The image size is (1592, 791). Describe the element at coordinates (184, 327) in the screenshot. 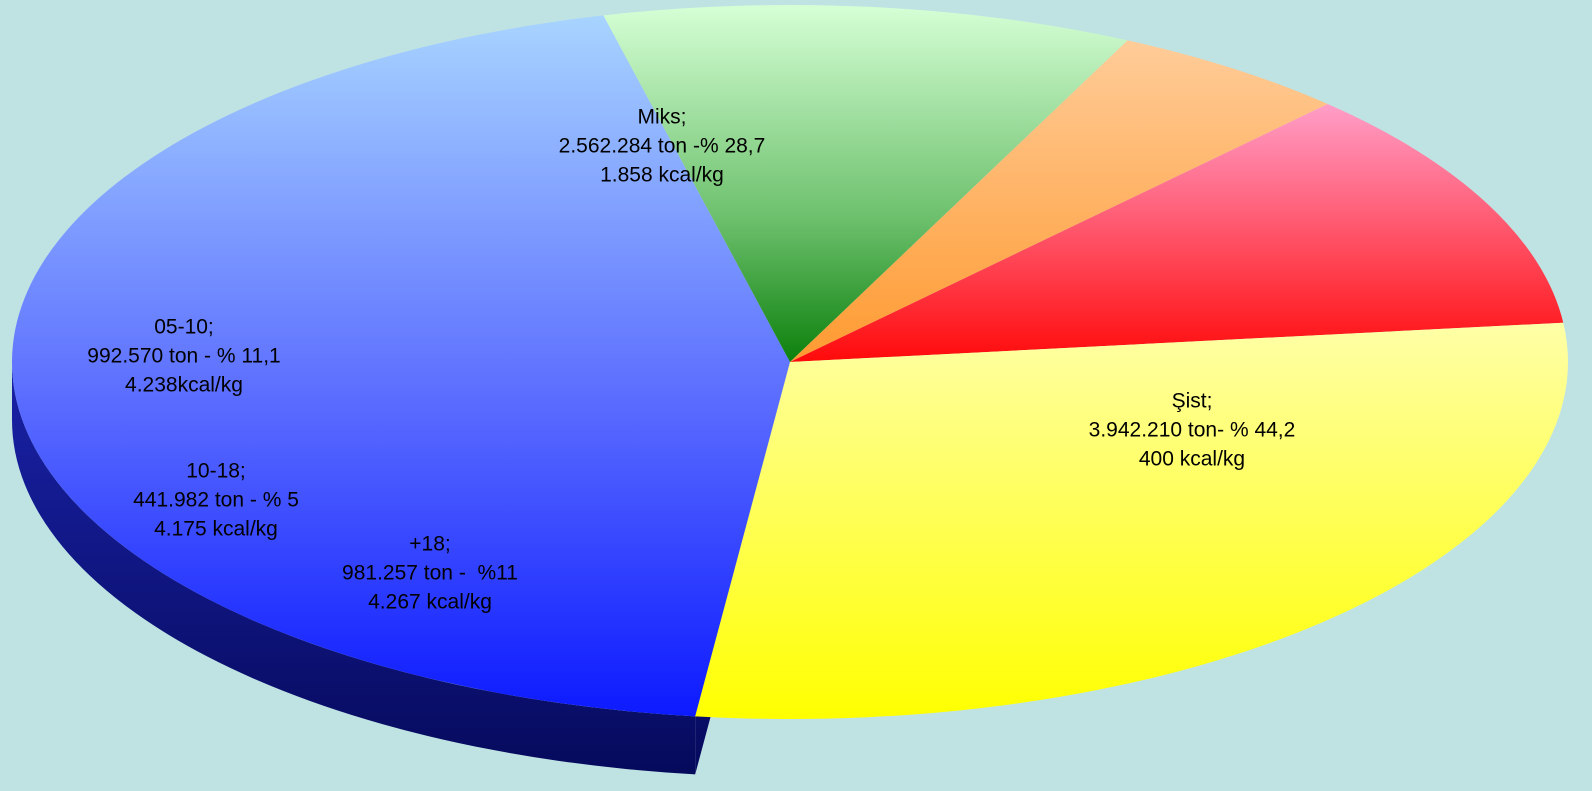

I see `slice-05-10-label-line: 05-10;` at that location.